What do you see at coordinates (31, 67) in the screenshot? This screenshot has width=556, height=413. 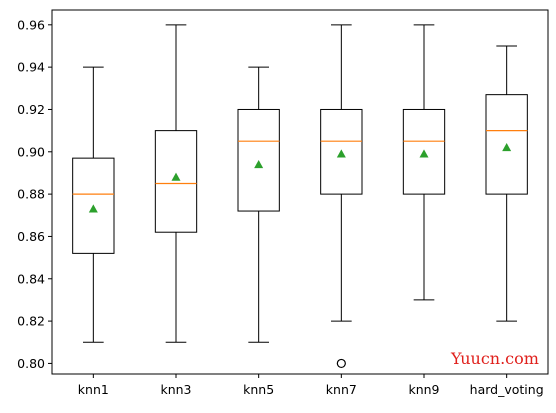 I see `y-tick-label: 0.94` at bounding box center [31, 67].